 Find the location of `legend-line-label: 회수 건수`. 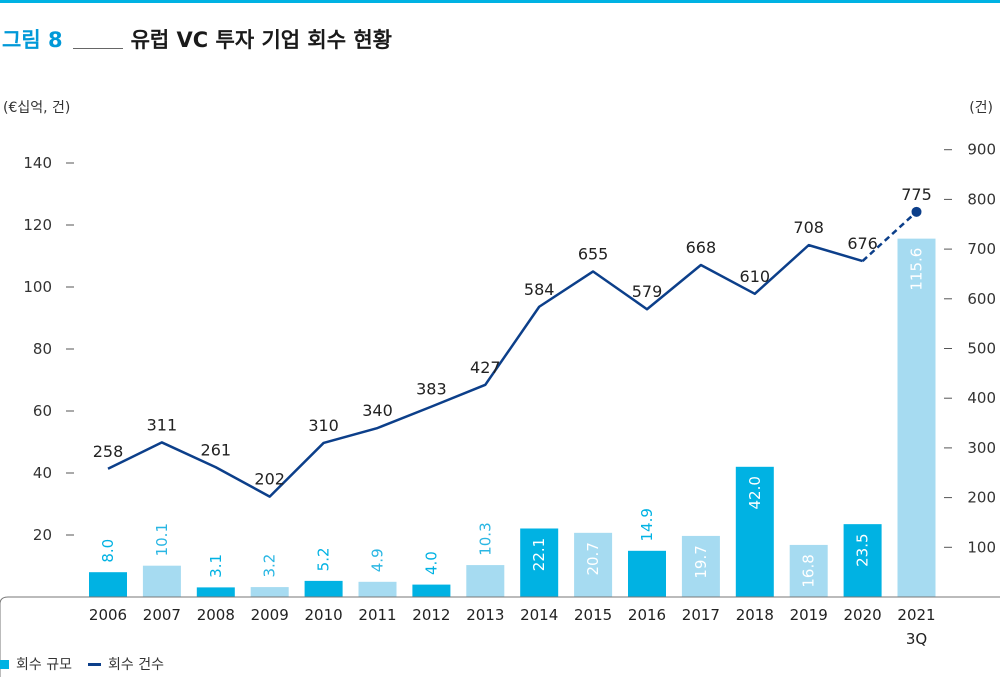

legend-line-label: 회수 건수 is located at coordinates (135, 665).